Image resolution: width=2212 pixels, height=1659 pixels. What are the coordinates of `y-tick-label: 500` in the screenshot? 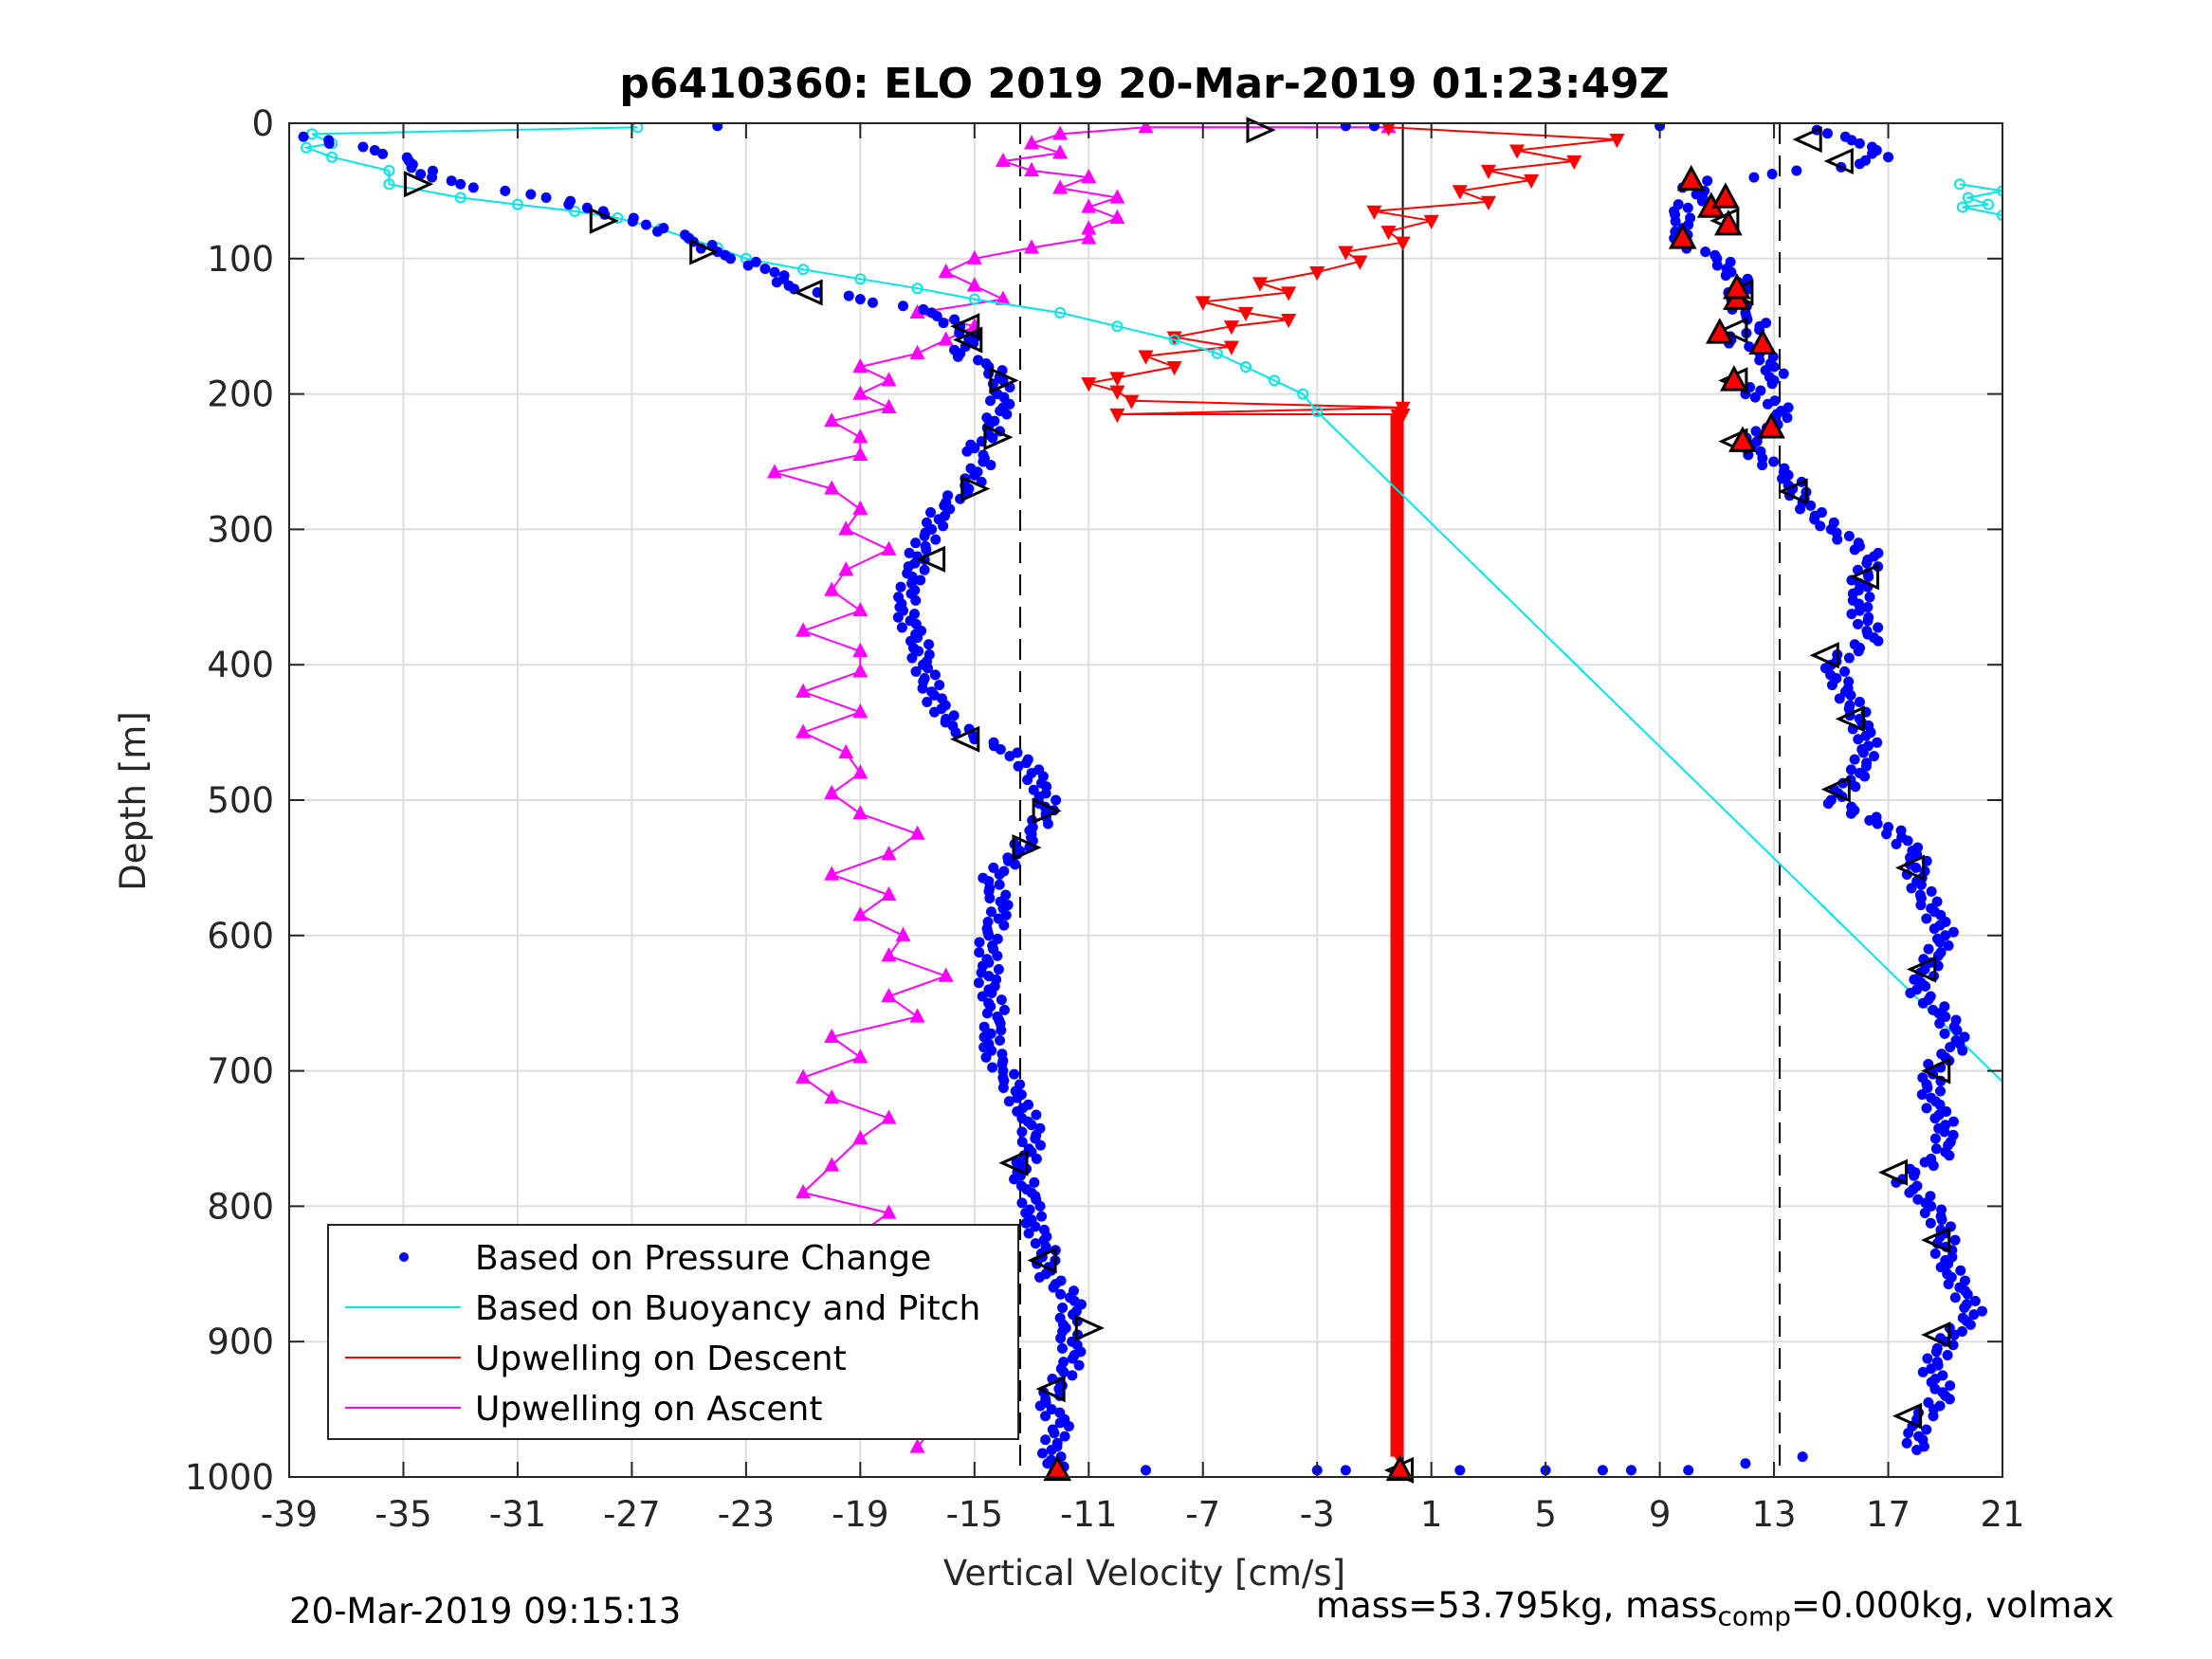 It's located at (240, 800).